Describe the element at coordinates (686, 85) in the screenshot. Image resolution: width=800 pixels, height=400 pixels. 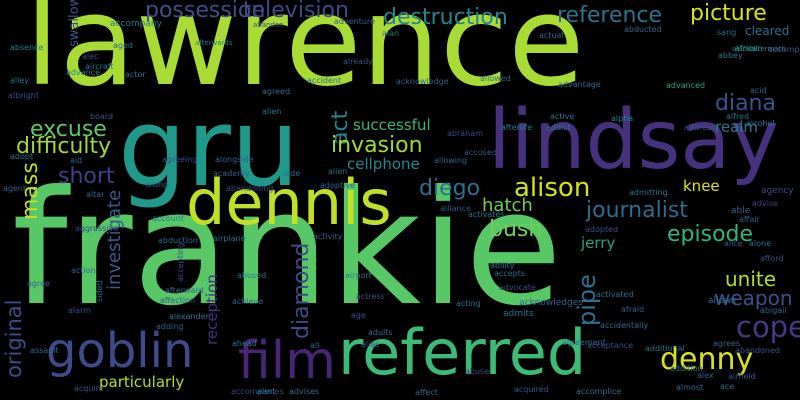
I see `word-advanced: advanced` at that location.